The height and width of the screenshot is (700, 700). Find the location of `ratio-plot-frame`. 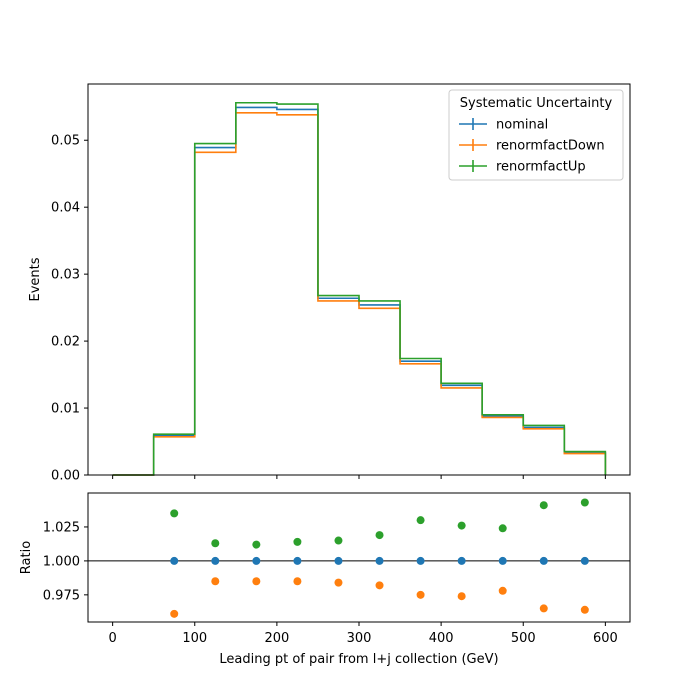

ratio-plot-frame is located at coordinates (359, 557).